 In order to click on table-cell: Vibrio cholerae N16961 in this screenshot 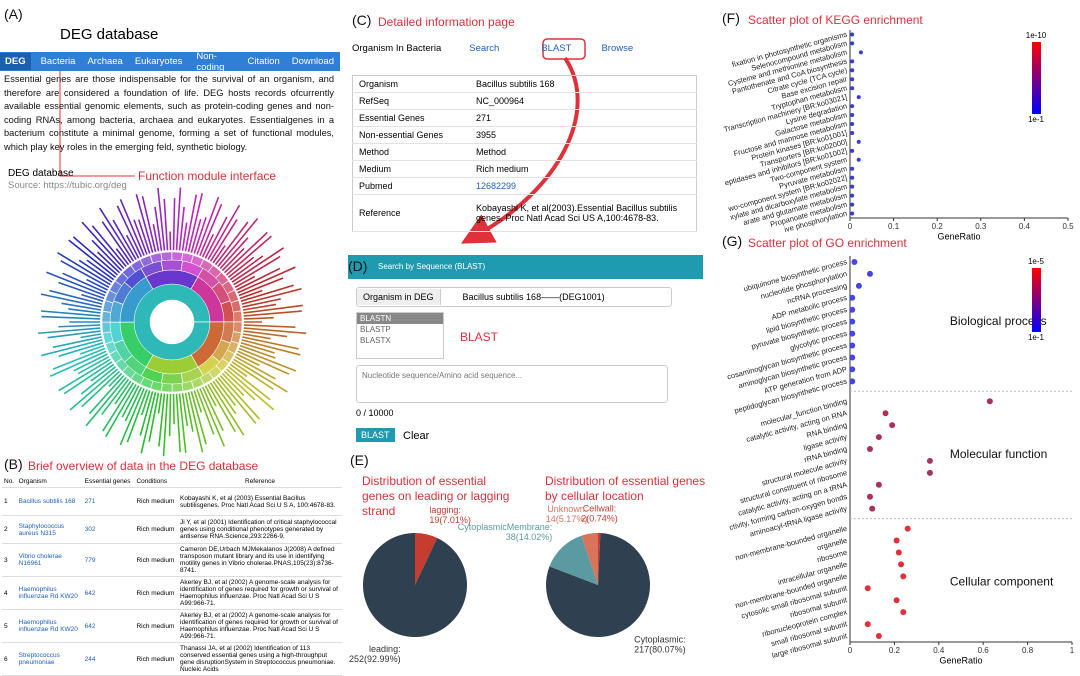, I will do `click(49, 560)`.